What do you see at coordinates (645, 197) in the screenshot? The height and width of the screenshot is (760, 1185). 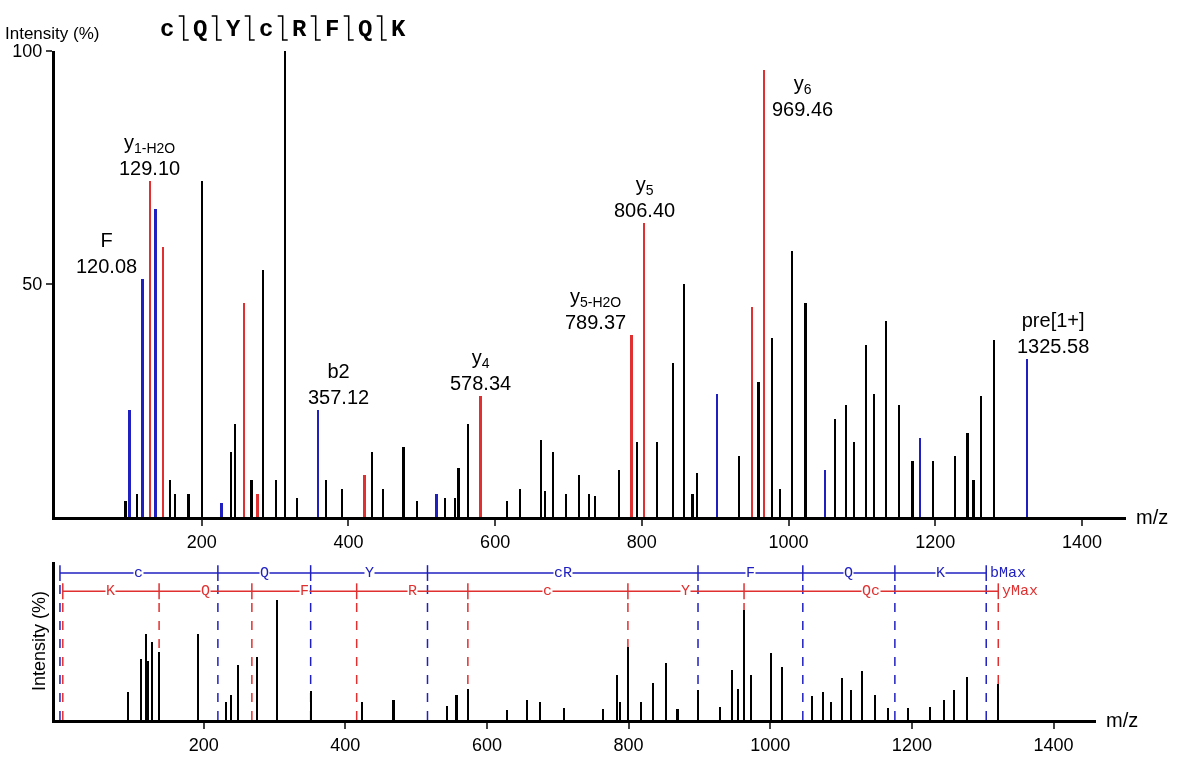 I see `annotation: y$_{5}$ 806.40` at bounding box center [645, 197].